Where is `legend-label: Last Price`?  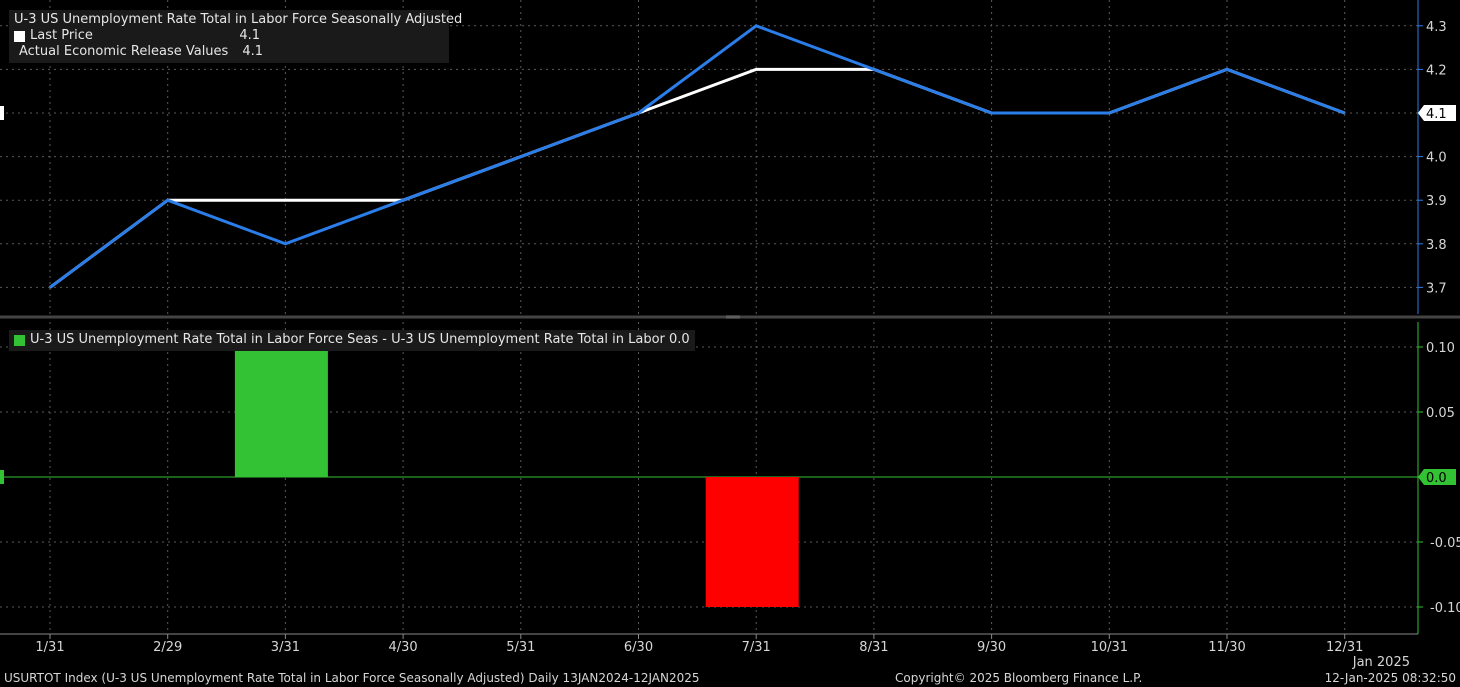
legend-label: Last Price is located at coordinates (61, 35).